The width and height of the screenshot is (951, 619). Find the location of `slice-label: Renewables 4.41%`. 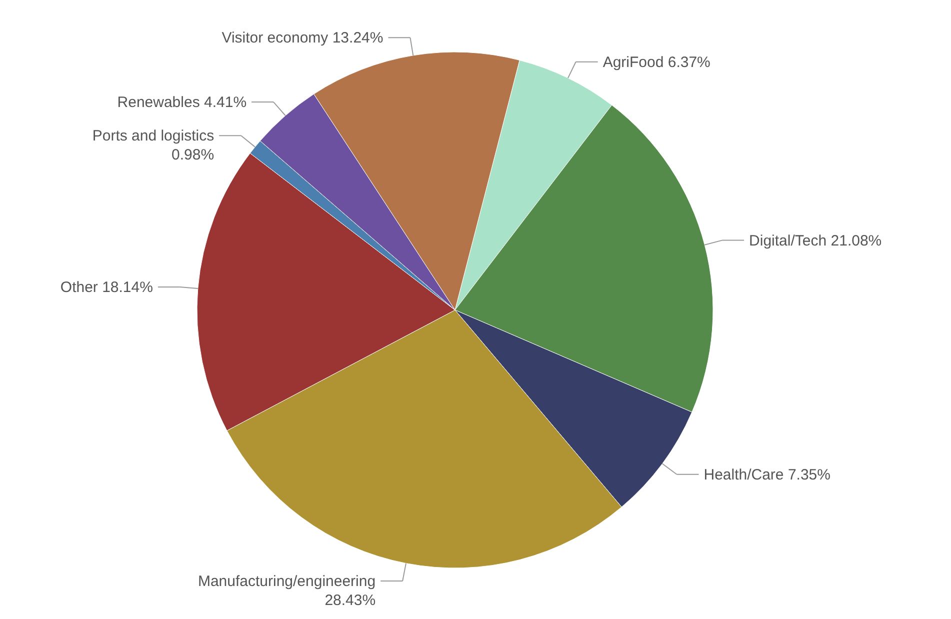

slice-label: Renewables 4.41% is located at coordinates (182, 103).